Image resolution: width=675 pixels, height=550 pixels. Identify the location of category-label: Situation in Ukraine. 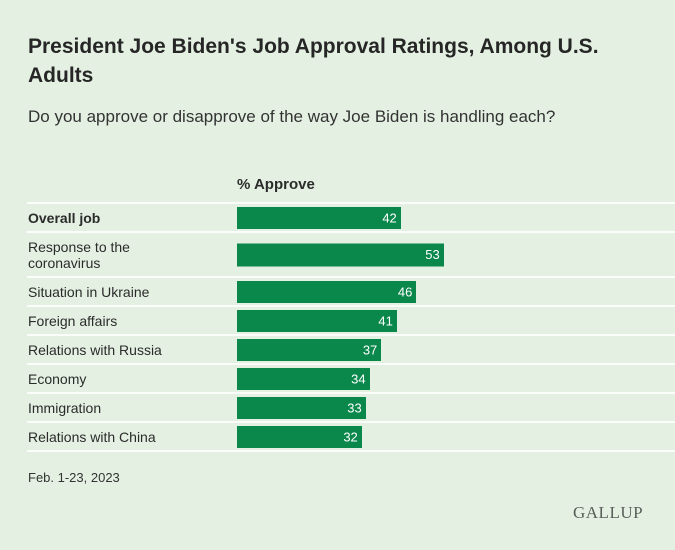
(89, 291).